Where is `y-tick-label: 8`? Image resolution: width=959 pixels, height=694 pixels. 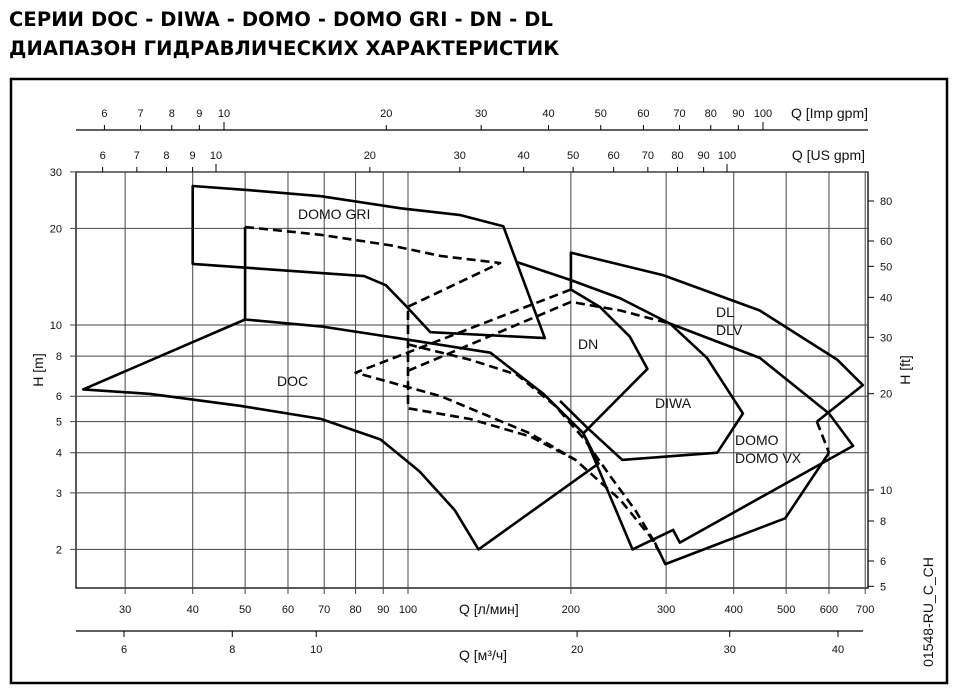 y-tick-label: 8 is located at coordinates (59, 357).